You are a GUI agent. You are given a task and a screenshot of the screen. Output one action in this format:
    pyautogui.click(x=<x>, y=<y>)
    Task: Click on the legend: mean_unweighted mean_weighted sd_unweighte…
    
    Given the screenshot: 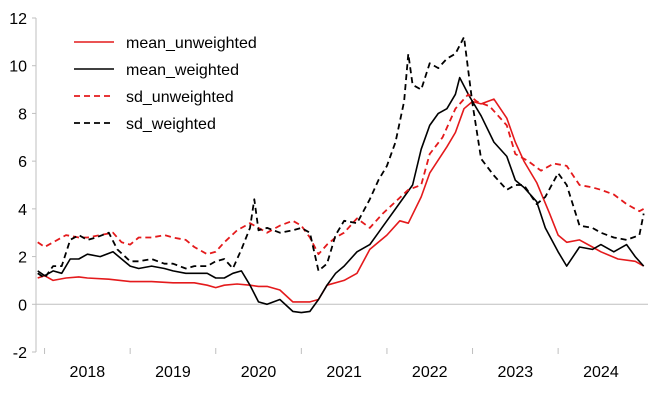 What is the action you would take?
    pyautogui.click(x=165, y=84)
    